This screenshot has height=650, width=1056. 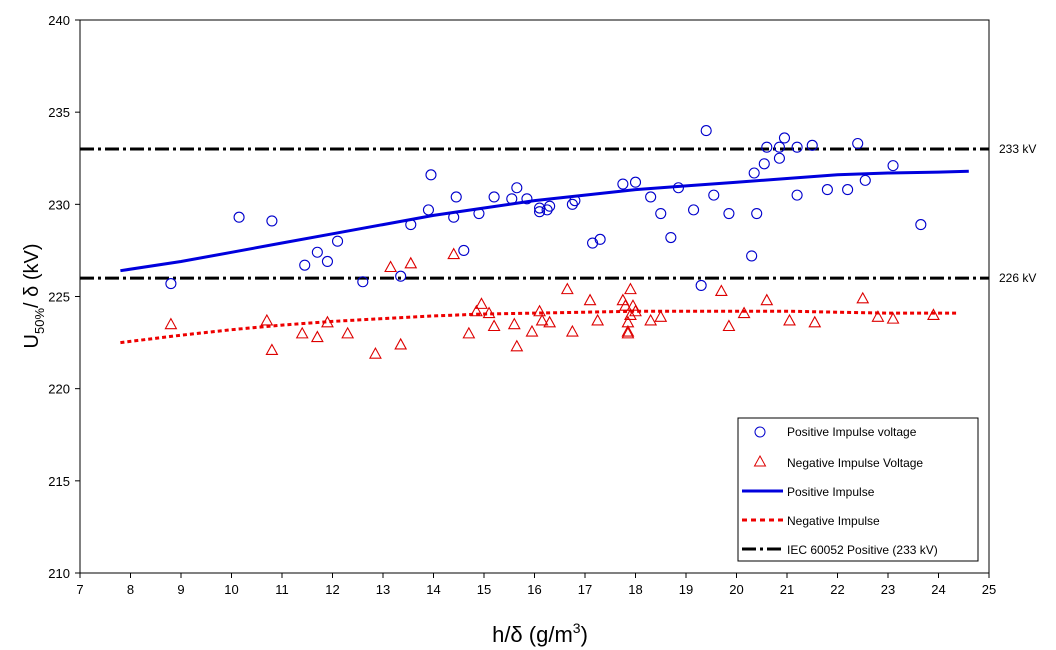 I want to click on x-tick-label: 23, so click(x=888, y=589).